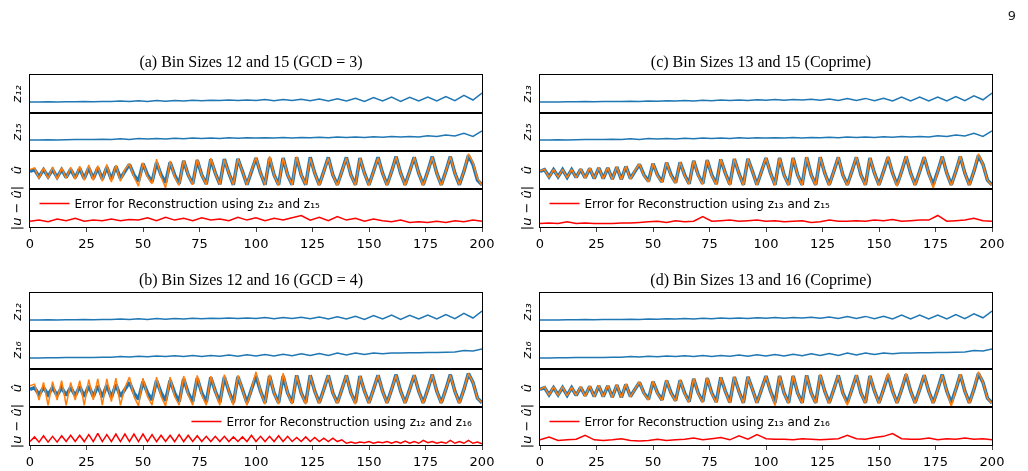  What do you see at coordinates (707, 204) in the screenshot?
I see `legend-label: Error for Reconstruction using z₁₃ and z₁₅` at bounding box center [707, 204].